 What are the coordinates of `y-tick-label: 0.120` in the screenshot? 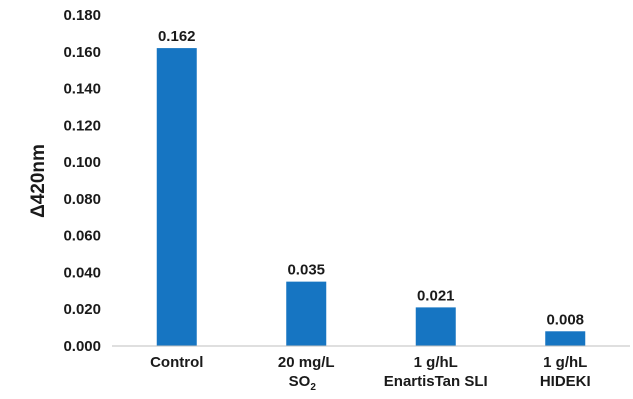 It's located at (82, 125).